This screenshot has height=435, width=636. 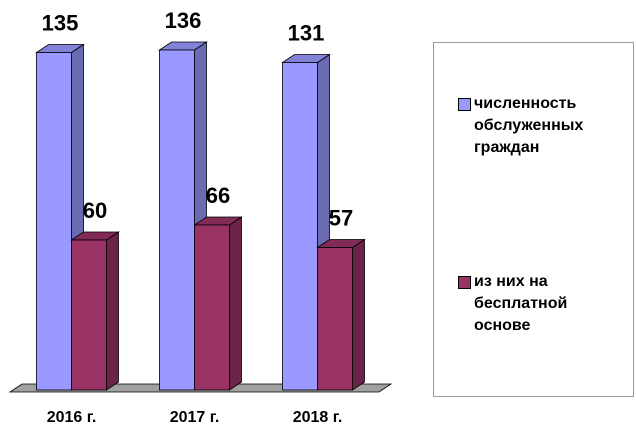 What do you see at coordinates (60, 22) in the screenshot?
I see `data-label: 135` at bounding box center [60, 22].